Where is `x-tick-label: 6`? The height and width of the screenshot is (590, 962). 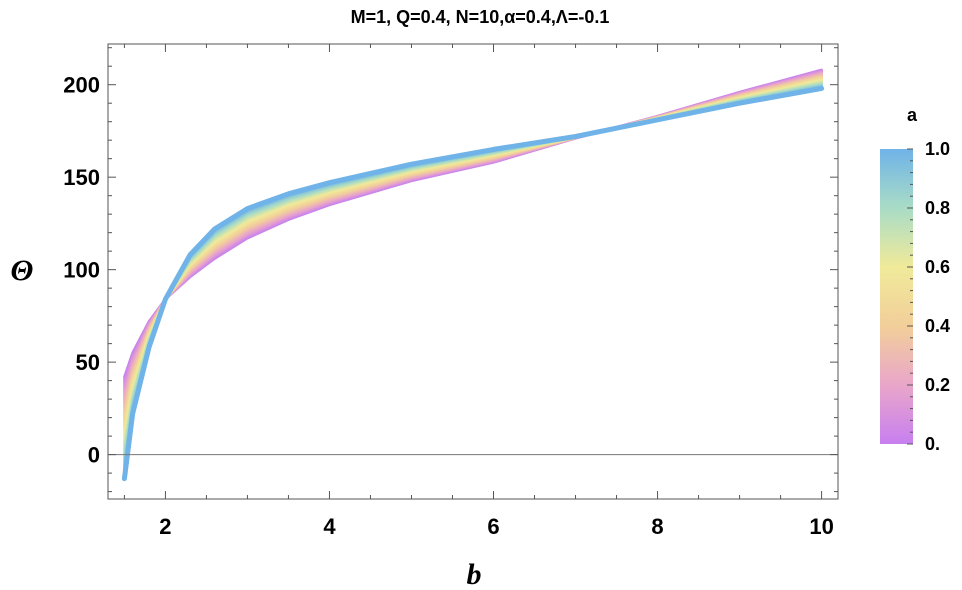 x-tick-label: 6 is located at coordinates (493, 526).